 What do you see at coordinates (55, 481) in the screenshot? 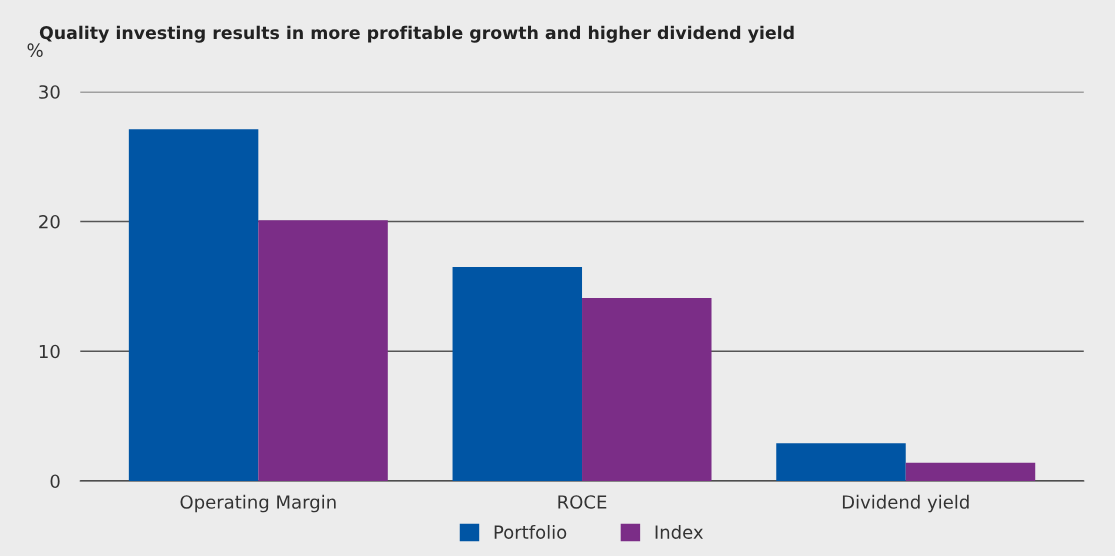
I see `y-tick-label: 0` at bounding box center [55, 481].